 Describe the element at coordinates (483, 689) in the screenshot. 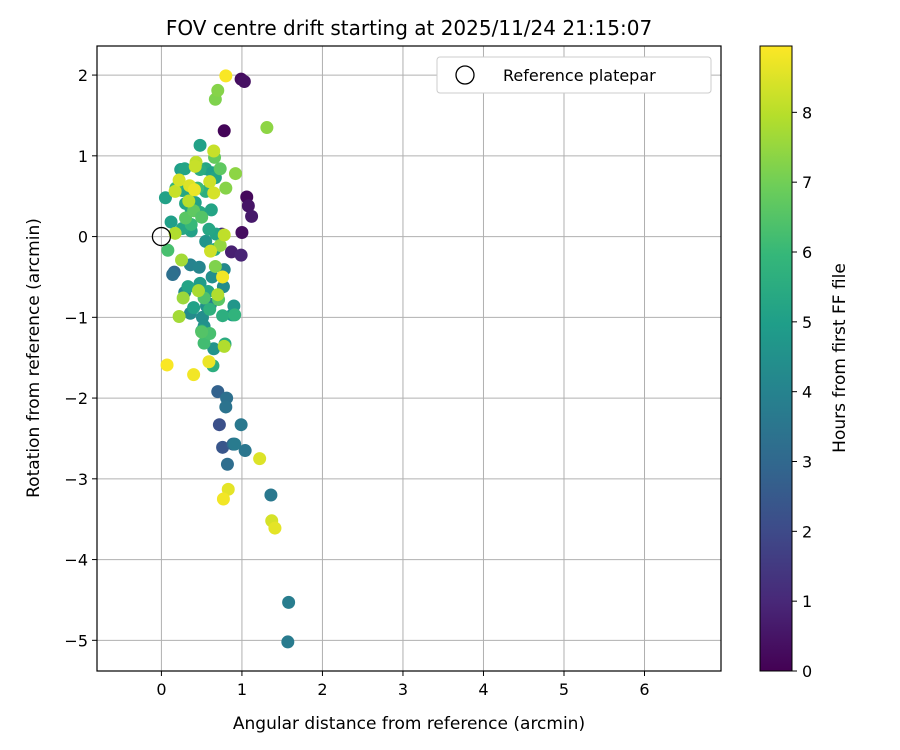

I see `x-tick-label: 4` at that location.